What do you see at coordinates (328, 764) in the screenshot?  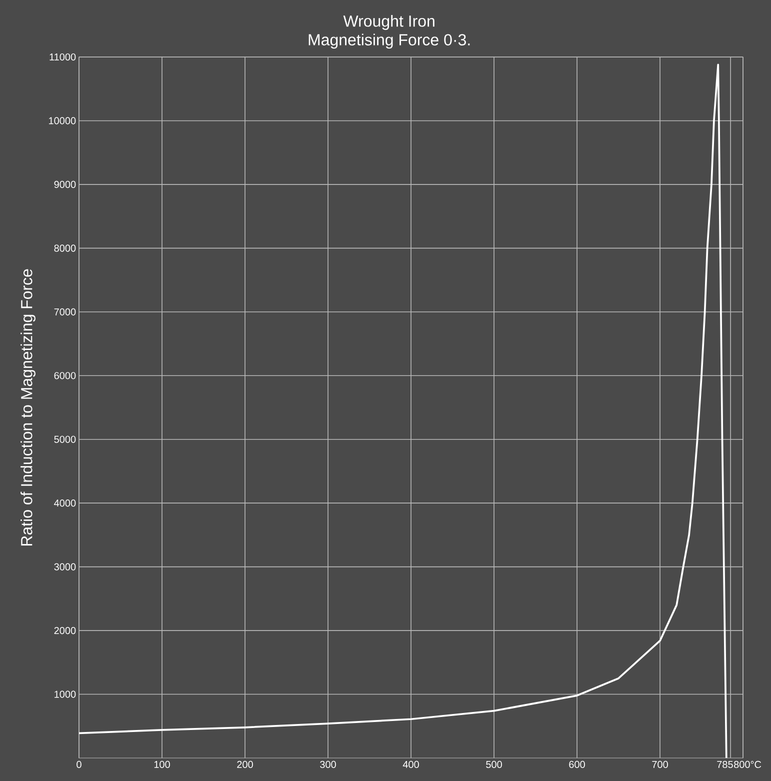 I see `x-tick-label: 300` at bounding box center [328, 764].